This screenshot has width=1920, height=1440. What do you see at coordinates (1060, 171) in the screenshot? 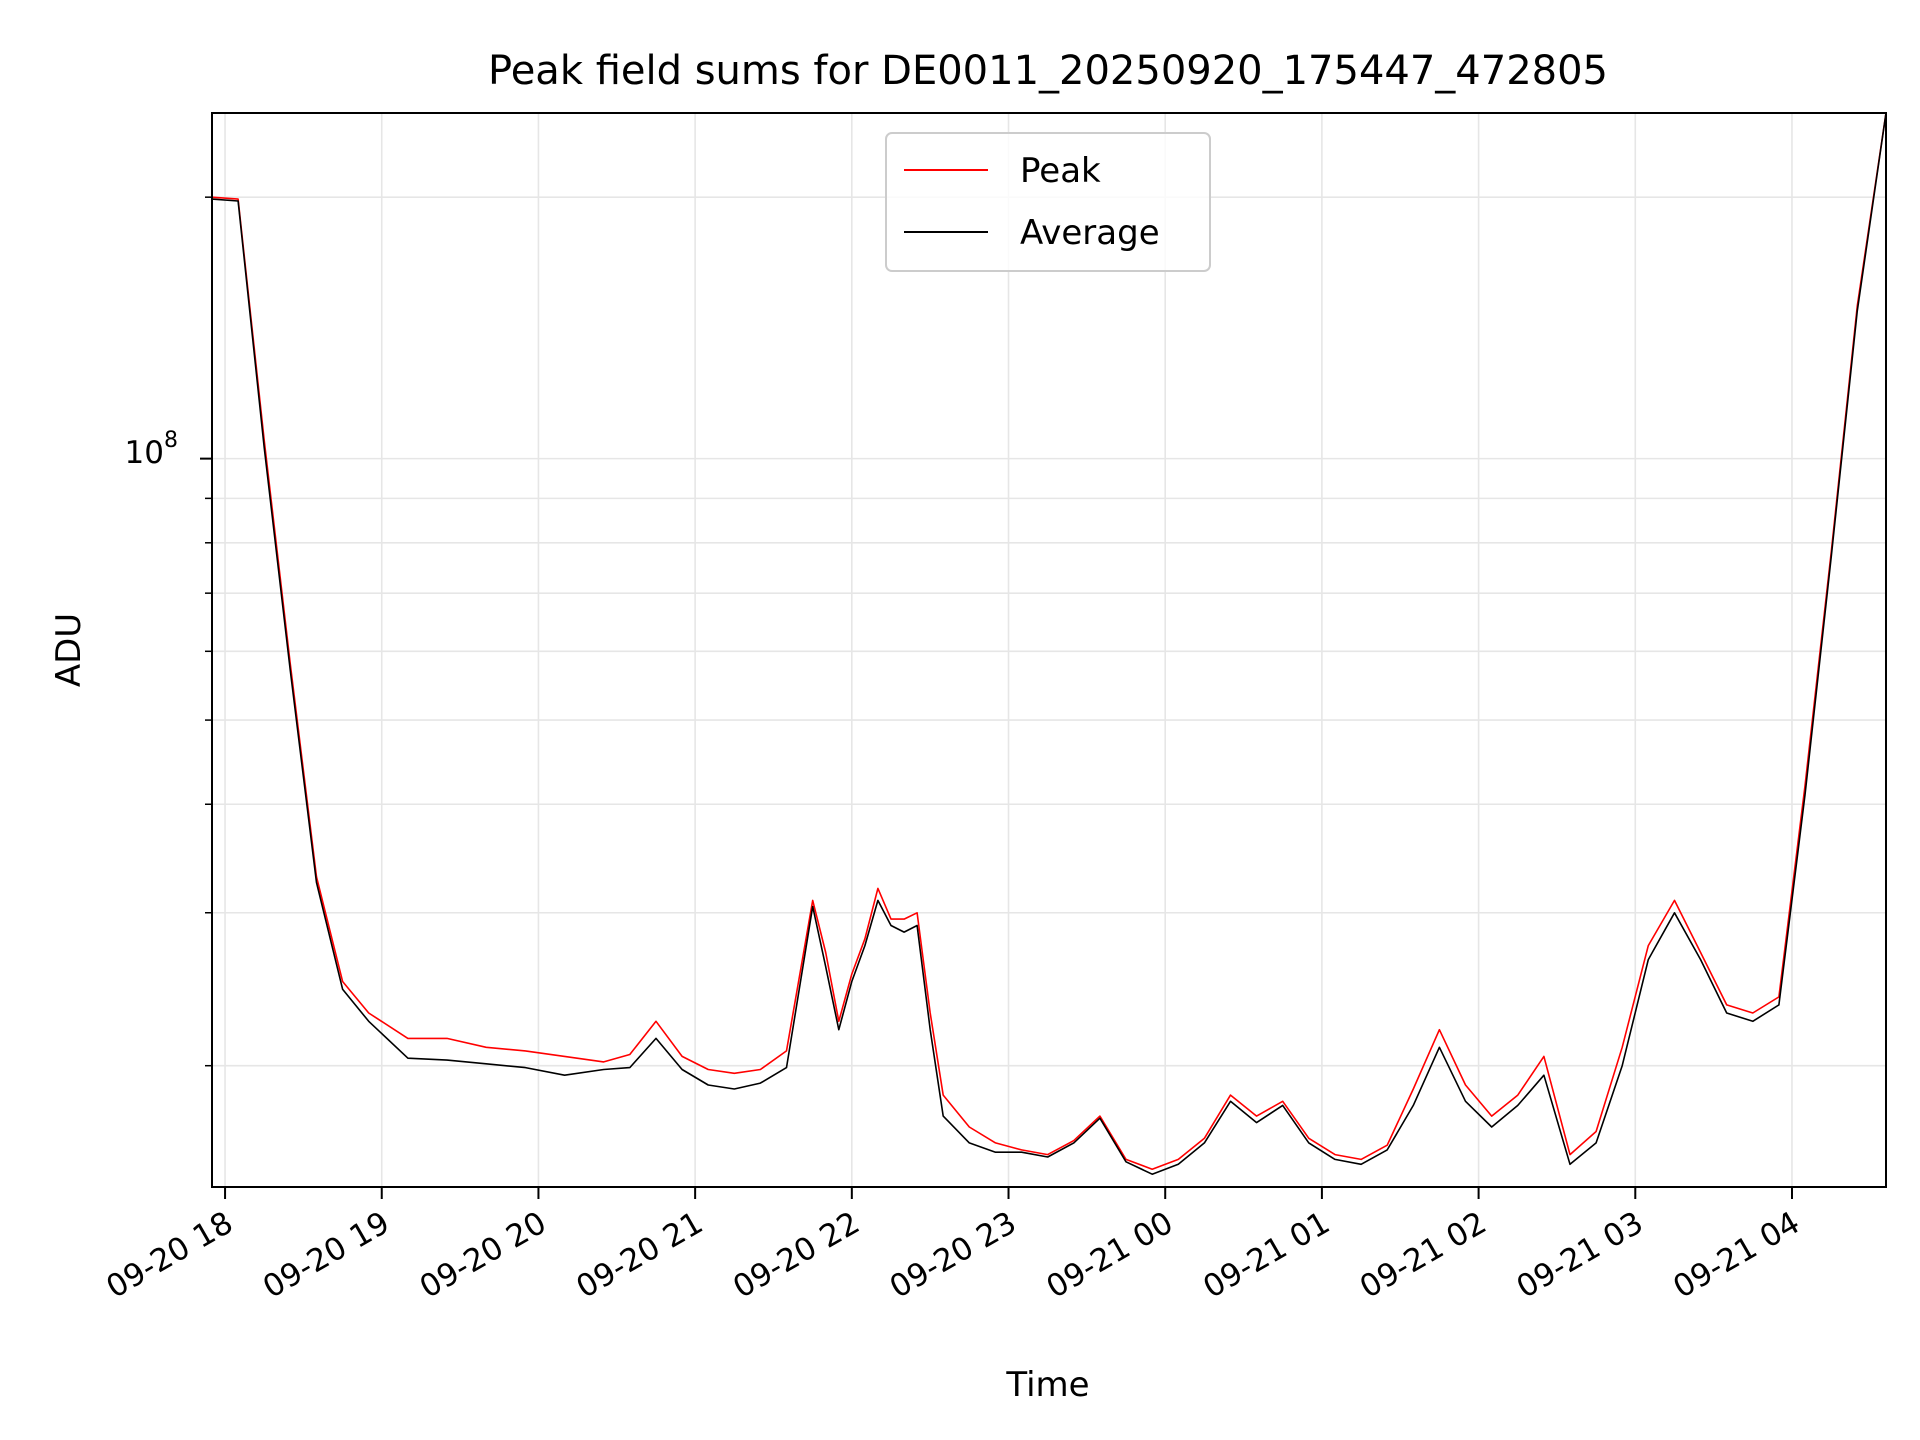
I see `legend-label-peak: Peak` at bounding box center [1060, 171].